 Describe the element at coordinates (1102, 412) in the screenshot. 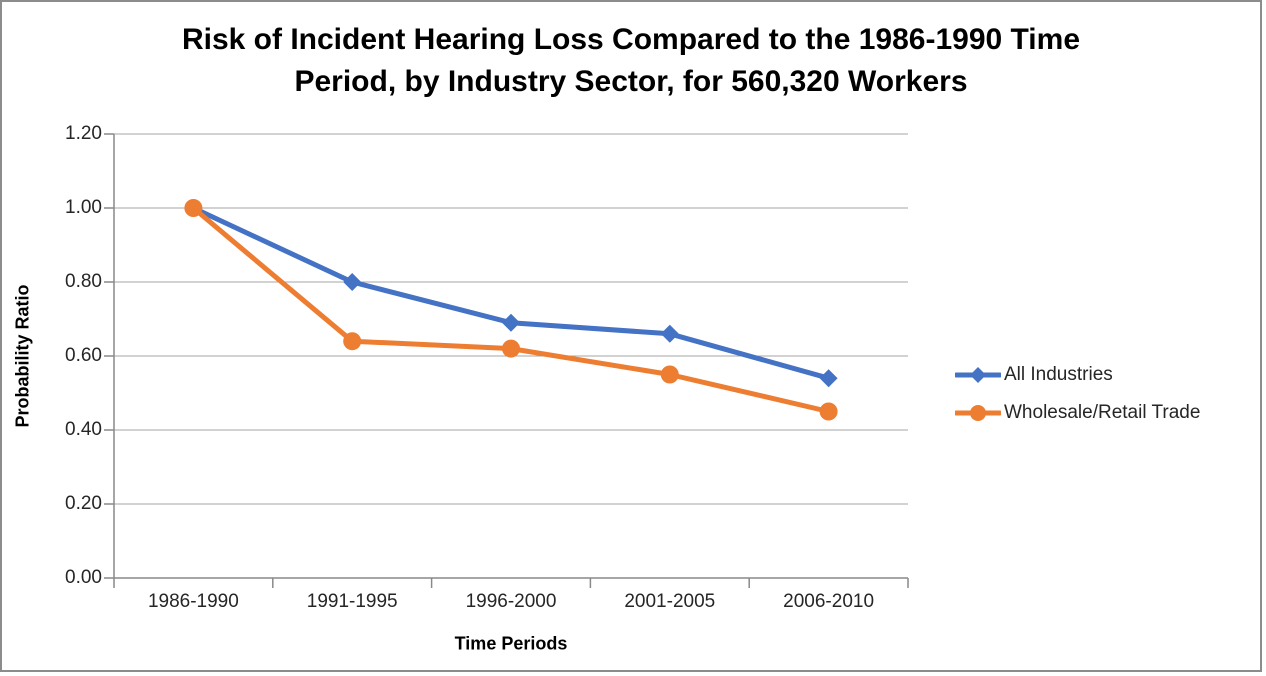

I see `legend-label: Wholesale/Retail Trade` at that location.